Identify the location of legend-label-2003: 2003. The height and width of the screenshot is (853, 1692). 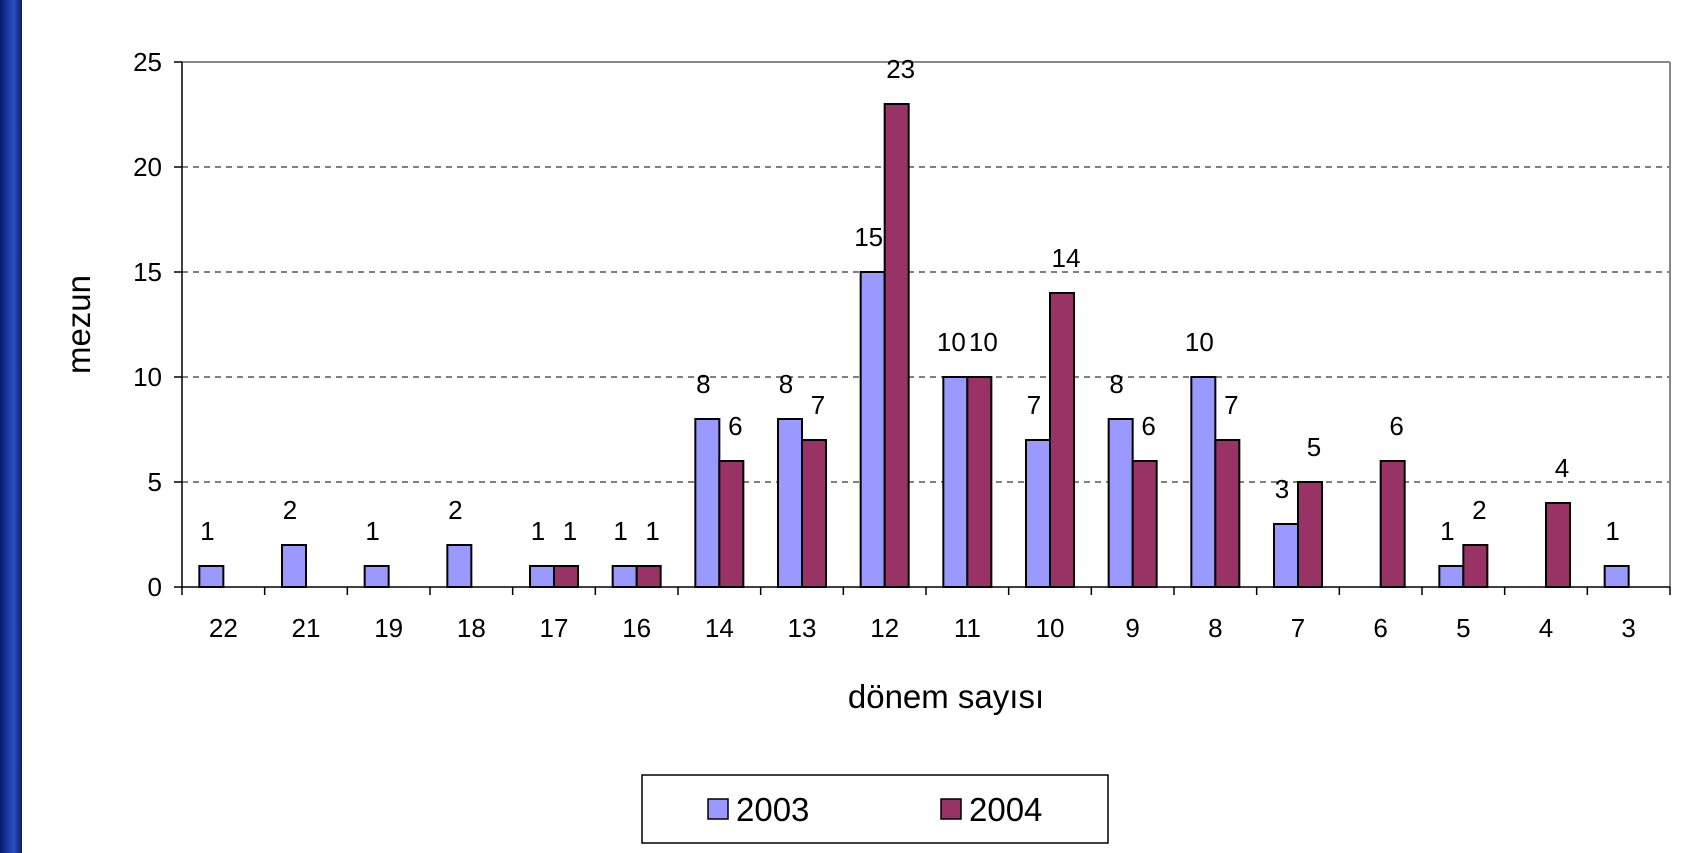
(772, 809).